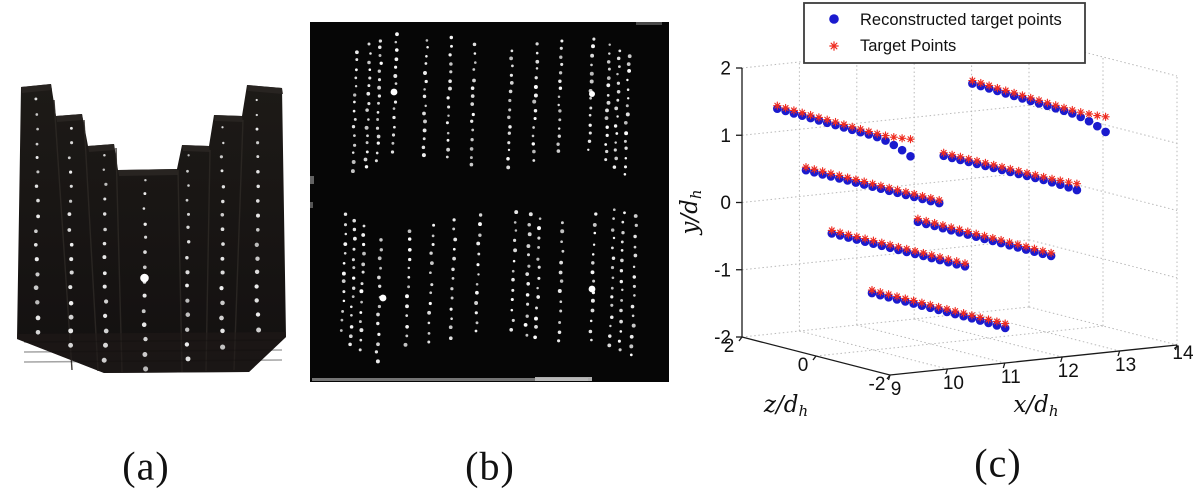  What do you see at coordinates (722, 270) in the screenshot?
I see `y-tick-label: -1` at bounding box center [722, 270].